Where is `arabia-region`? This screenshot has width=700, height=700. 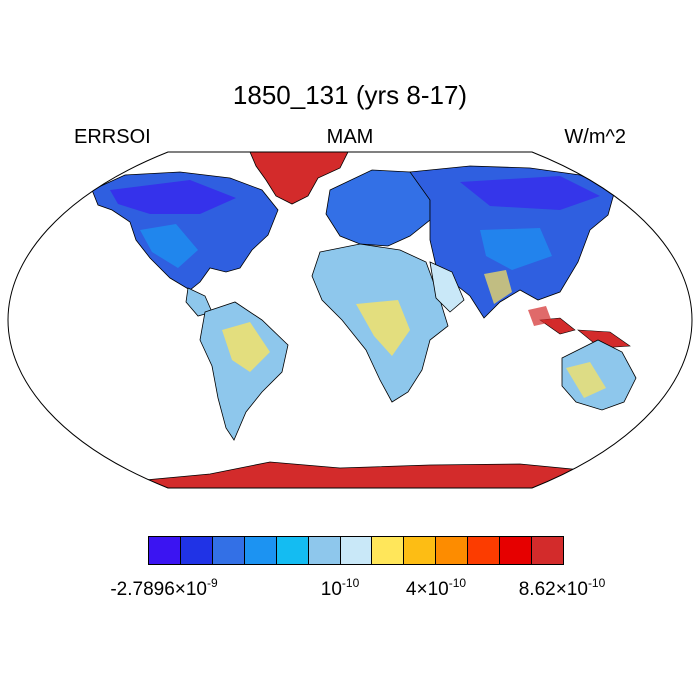 arabia-region is located at coordinates (447, 287).